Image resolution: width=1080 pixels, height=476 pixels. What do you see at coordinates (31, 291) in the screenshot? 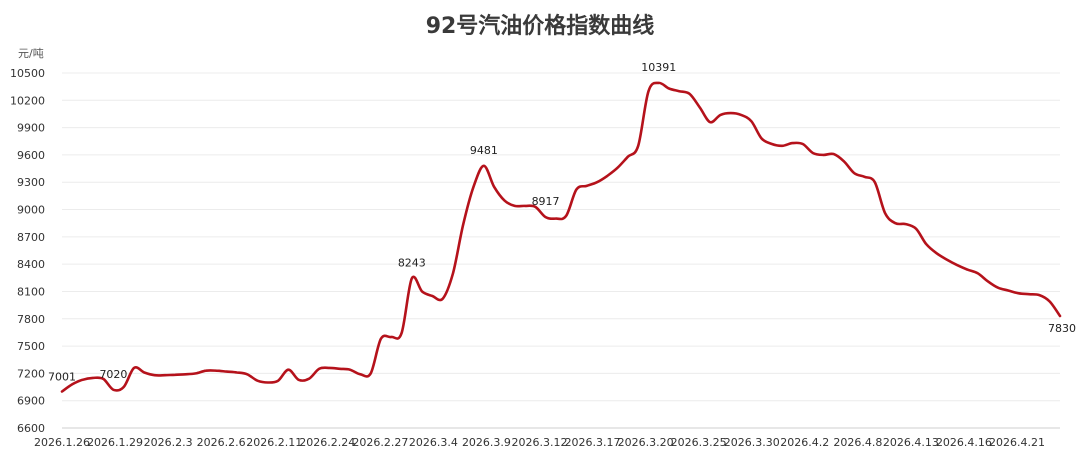
I see `y-tick-label: 8100` at bounding box center [31, 291].